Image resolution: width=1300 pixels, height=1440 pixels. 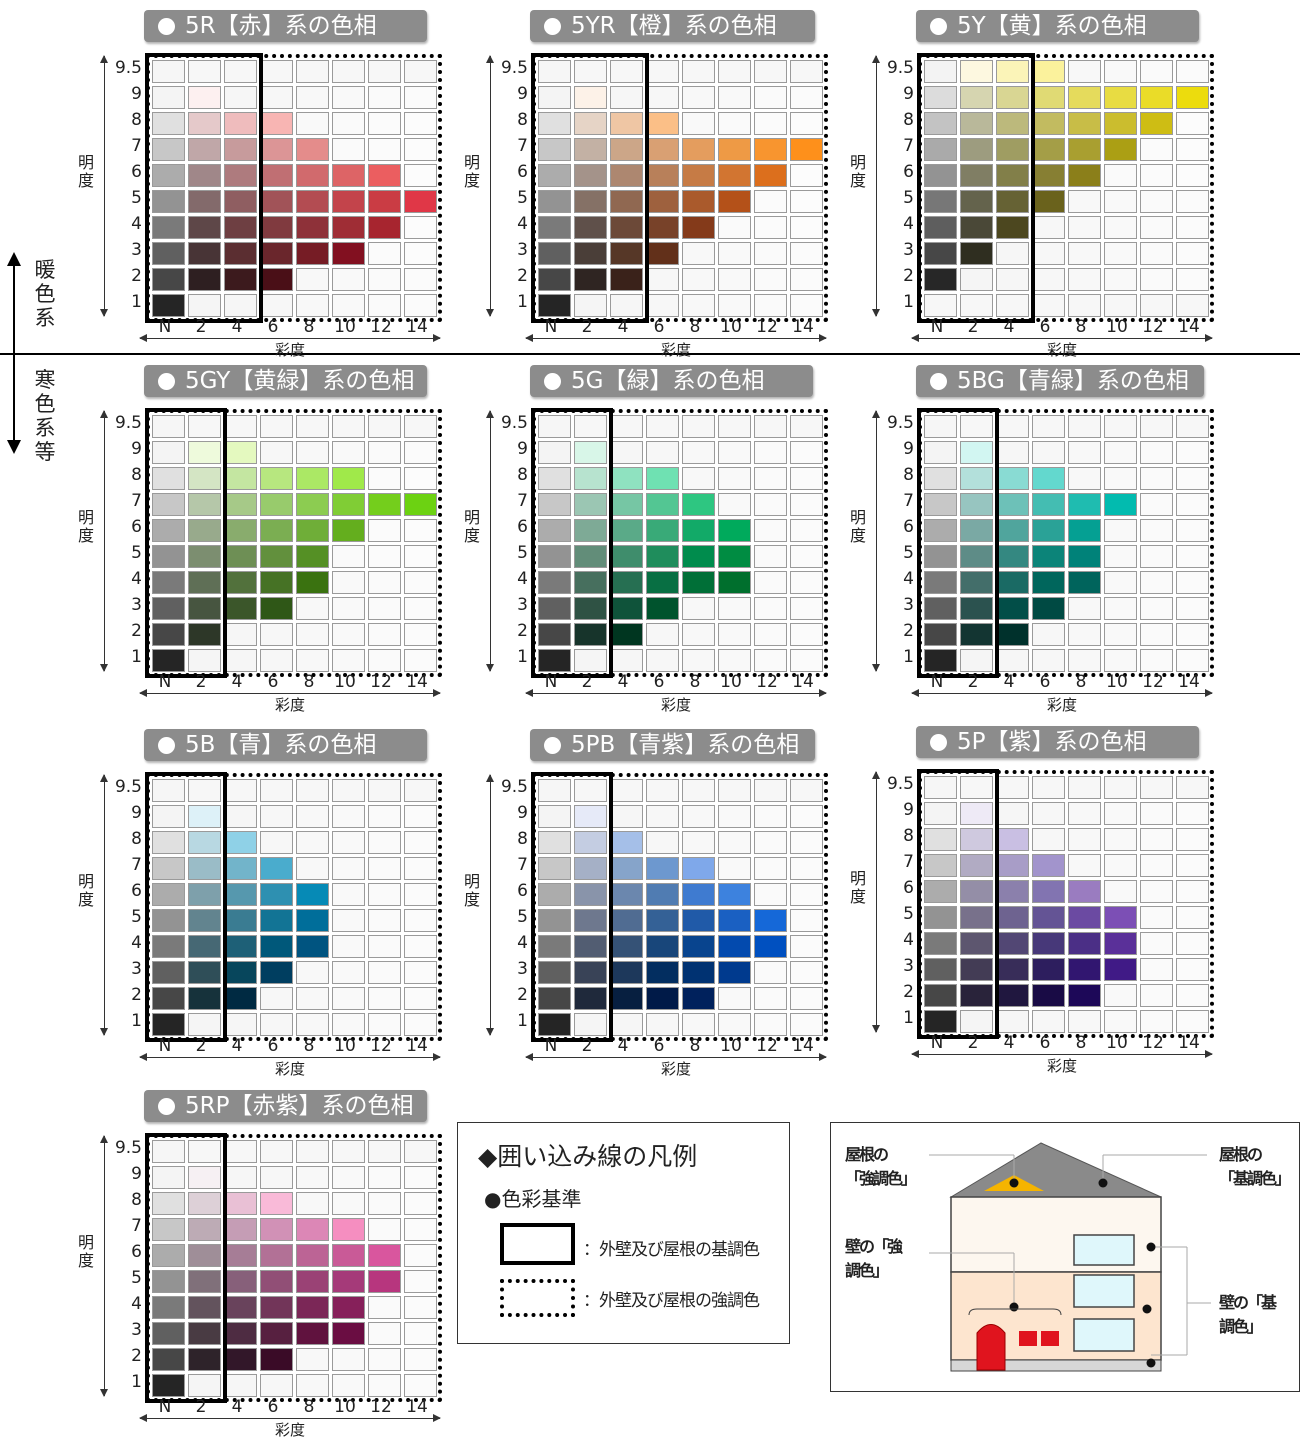 I want to click on bullet-icon, so click(x=166, y=745).